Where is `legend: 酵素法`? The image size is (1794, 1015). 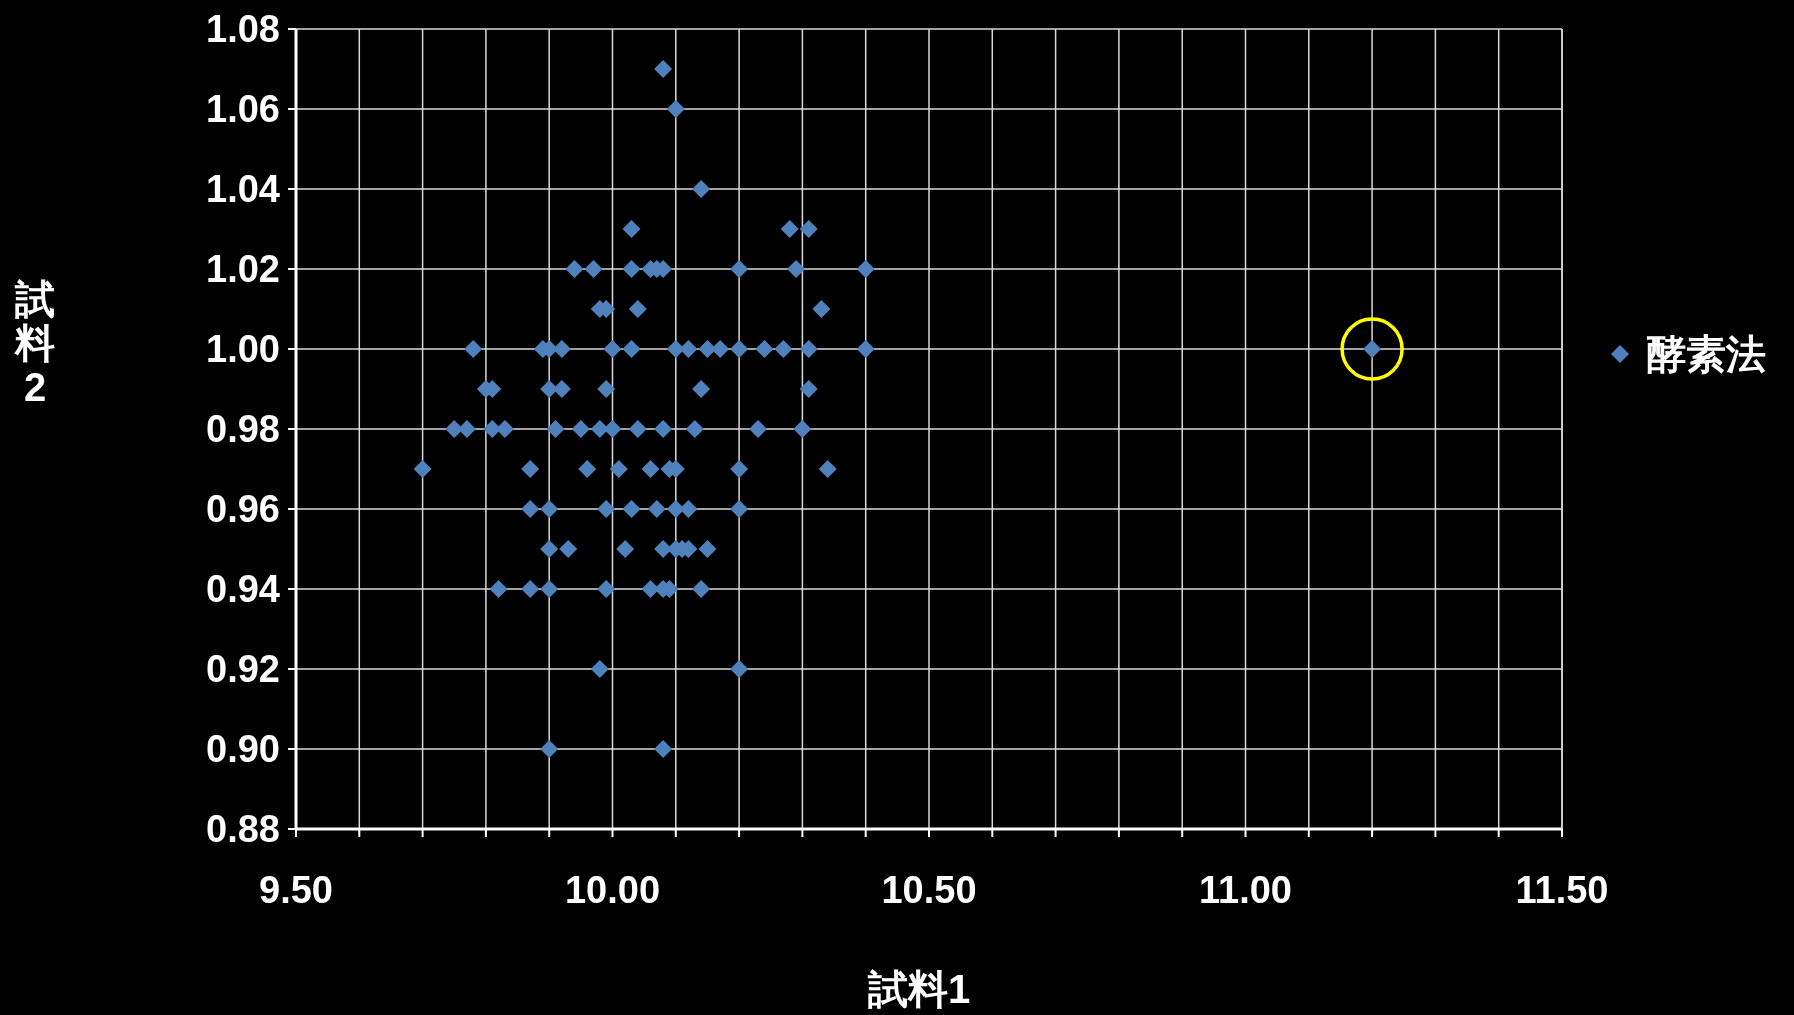
legend: 酵素法 is located at coordinates (1688, 354).